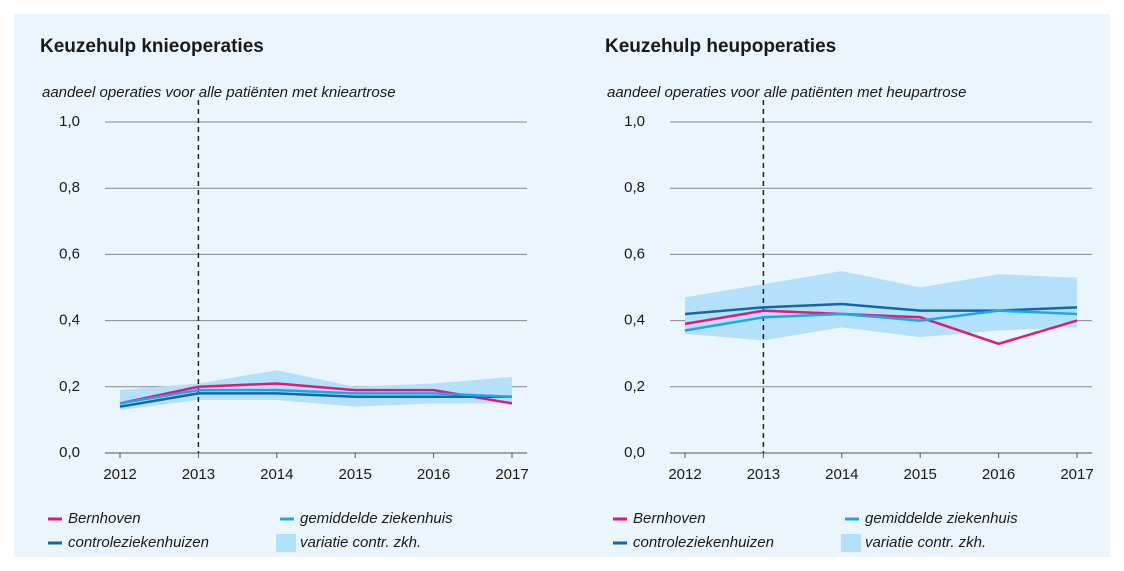 The height and width of the screenshot is (571, 1124). What do you see at coordinates (152, 46) in the screenshot?
I see `chart-title: Keuzehulp knieoperaties` at bounding box center [152, 46].